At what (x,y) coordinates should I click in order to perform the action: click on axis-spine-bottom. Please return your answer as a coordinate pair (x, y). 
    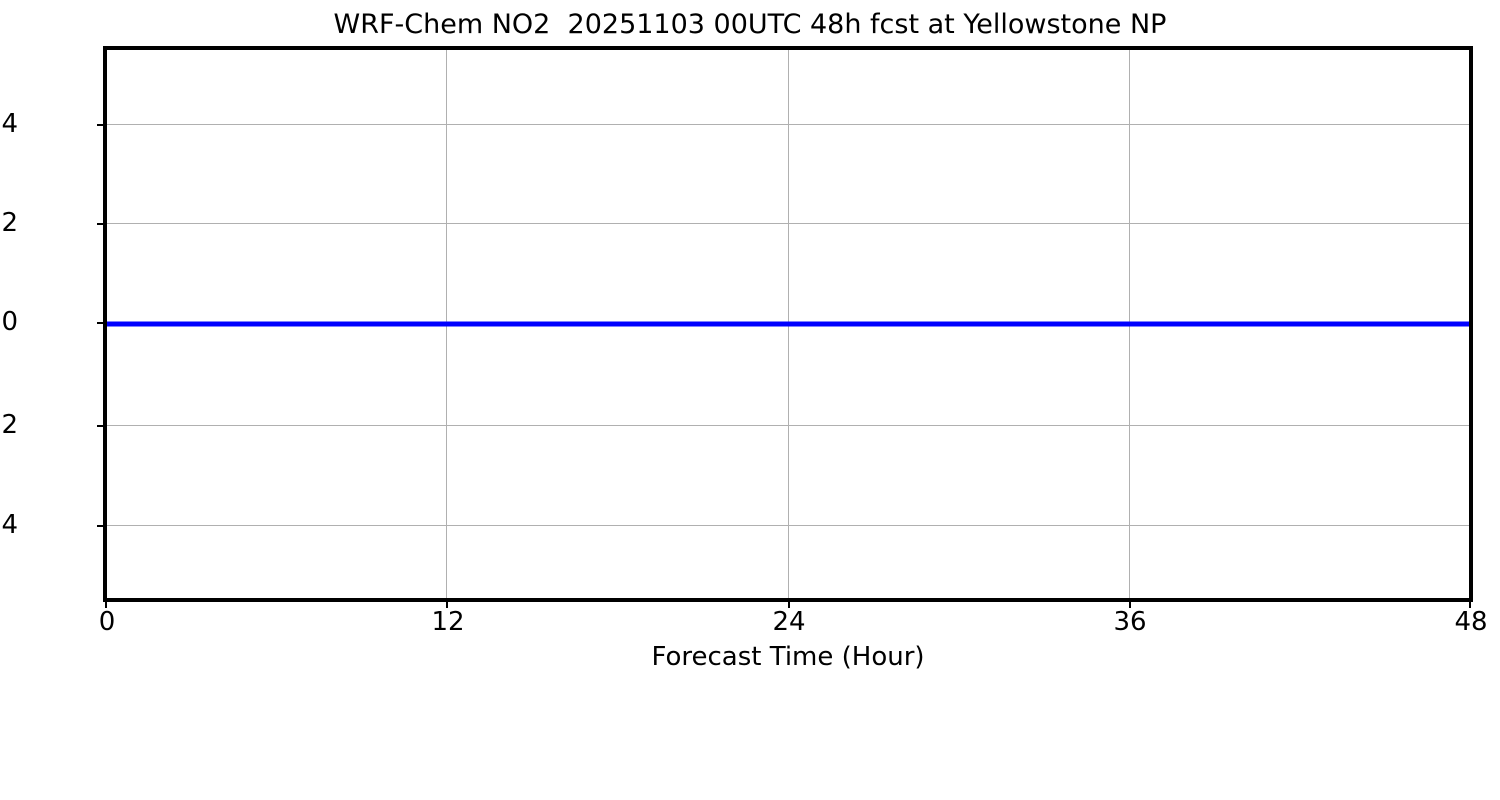
    Looking at the image, I should click on (788, 600).